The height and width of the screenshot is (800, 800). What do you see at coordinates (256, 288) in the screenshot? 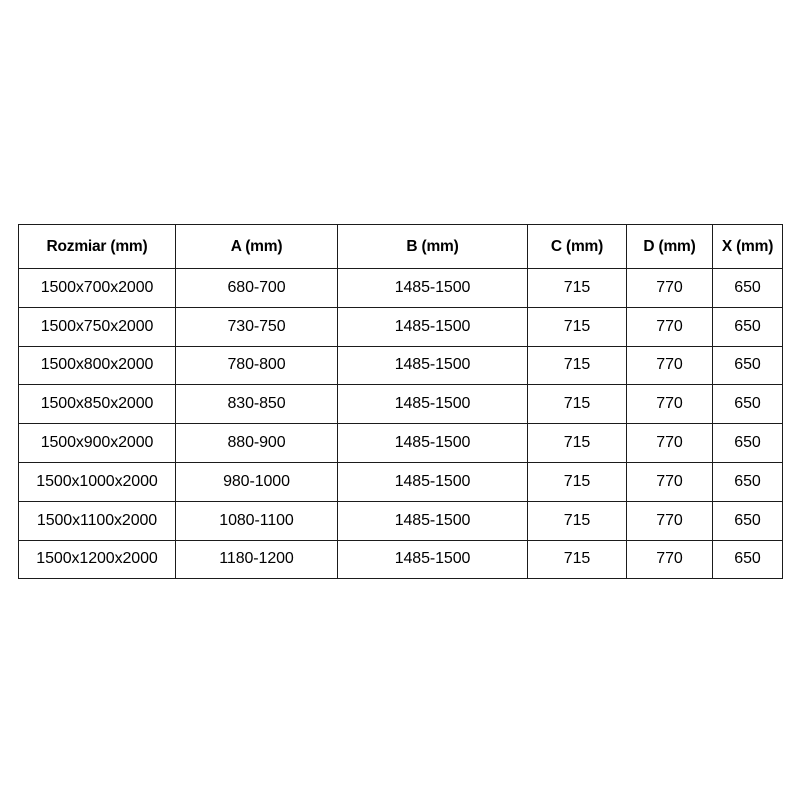
I see `cell-a: 680-700` at bounding box center [256, 288].